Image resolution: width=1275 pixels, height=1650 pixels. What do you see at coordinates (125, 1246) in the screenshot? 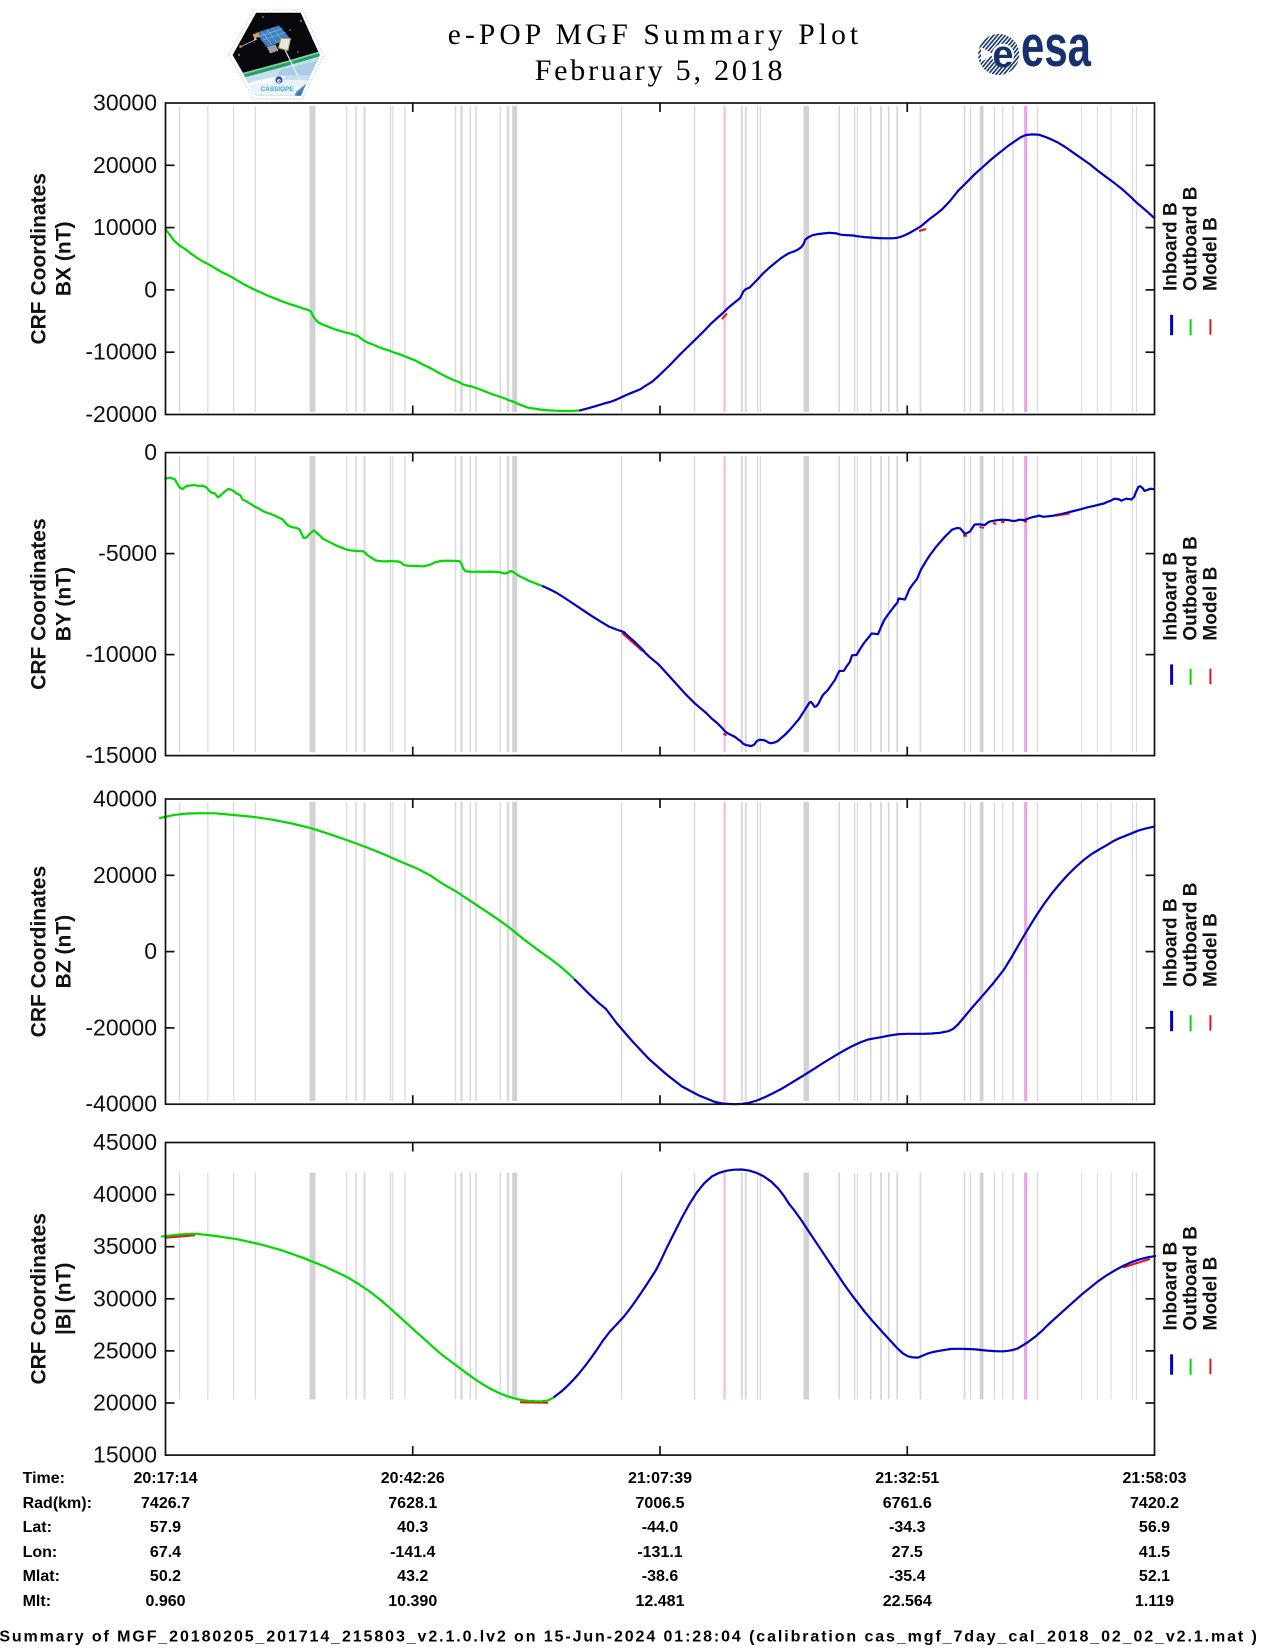
I see `svg-text: 35000` at bounding box center [125, 1246].